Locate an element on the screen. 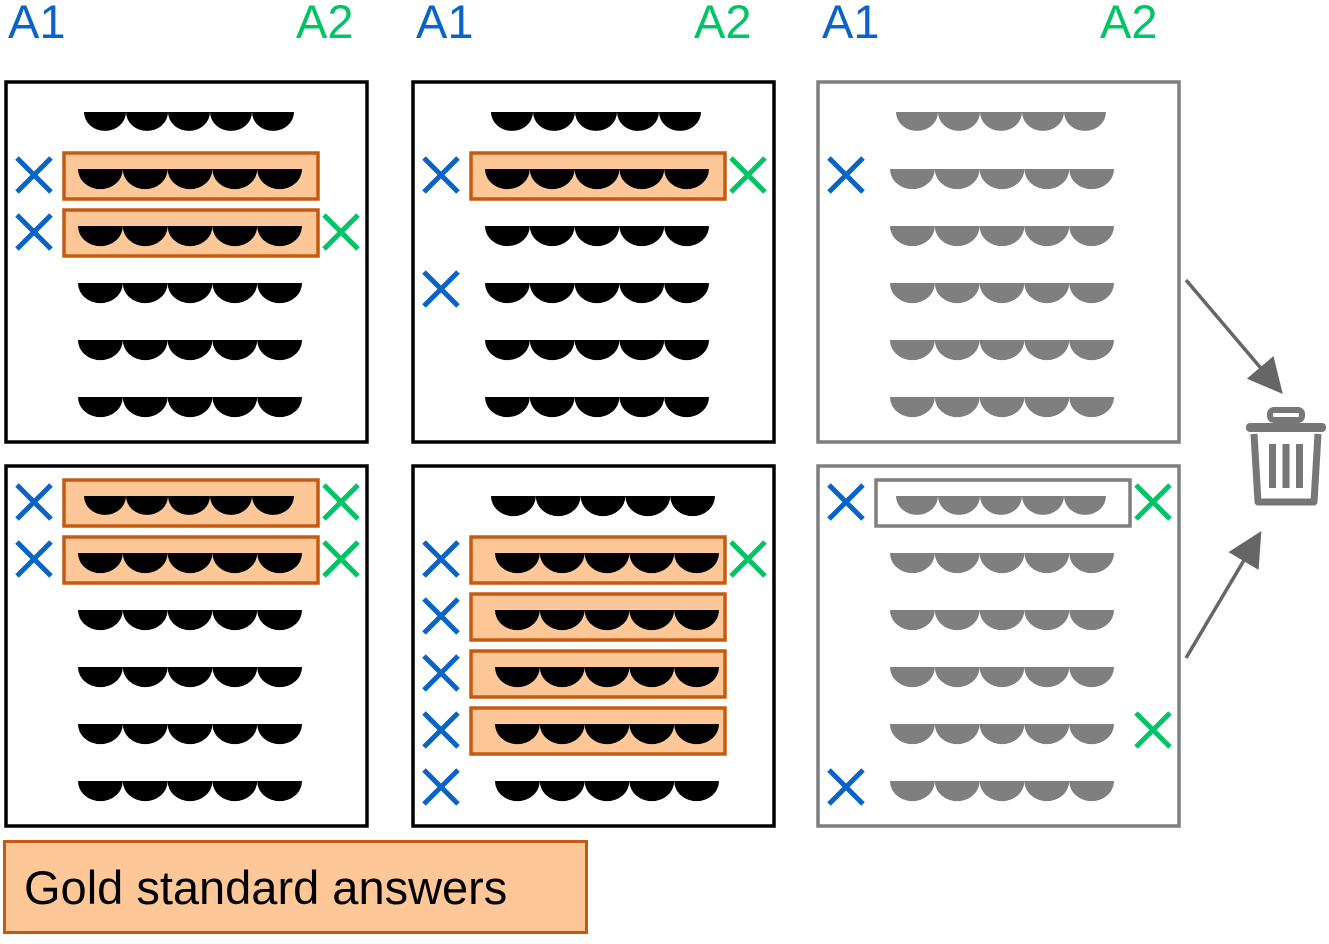 The height and width of the screenshot is (944, 1329). panel-p6 is located at coordinates (998, 646).